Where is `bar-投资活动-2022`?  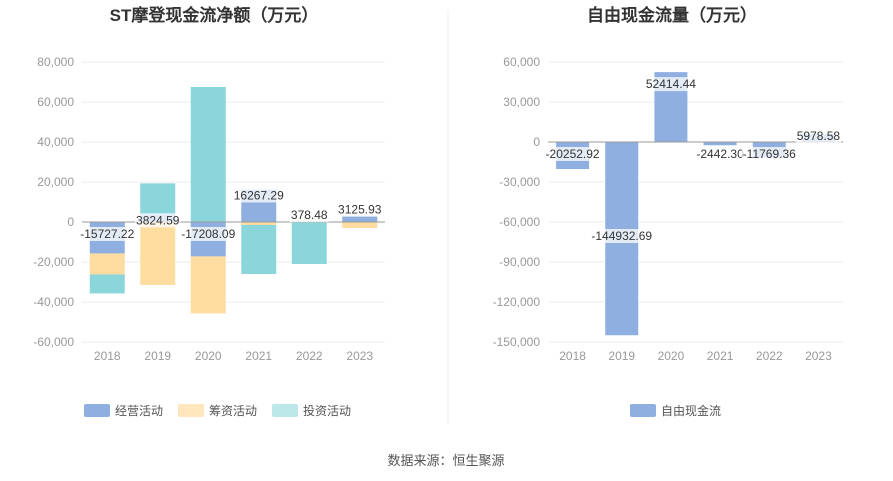 bar-投资活动-2022 is located at coordinates (309, 243).